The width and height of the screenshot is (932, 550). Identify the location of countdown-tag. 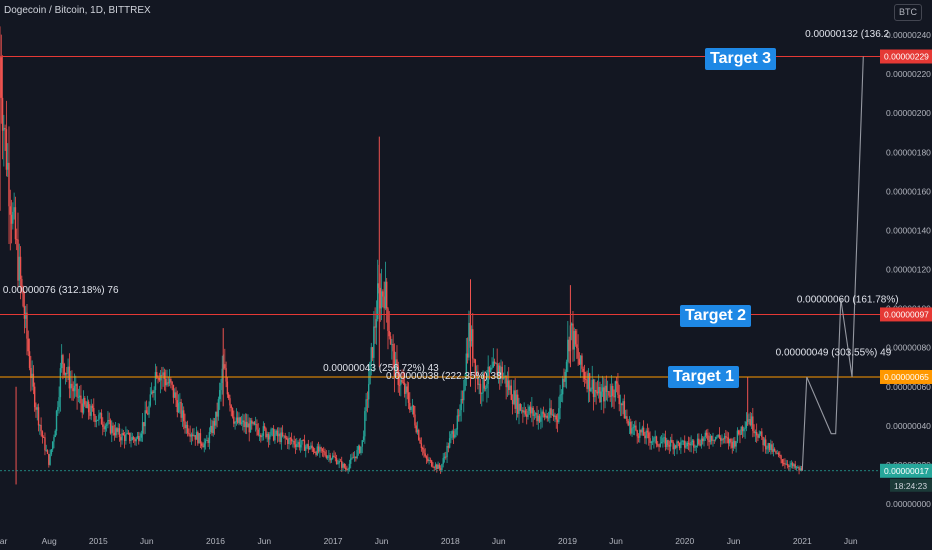
(911, 485).